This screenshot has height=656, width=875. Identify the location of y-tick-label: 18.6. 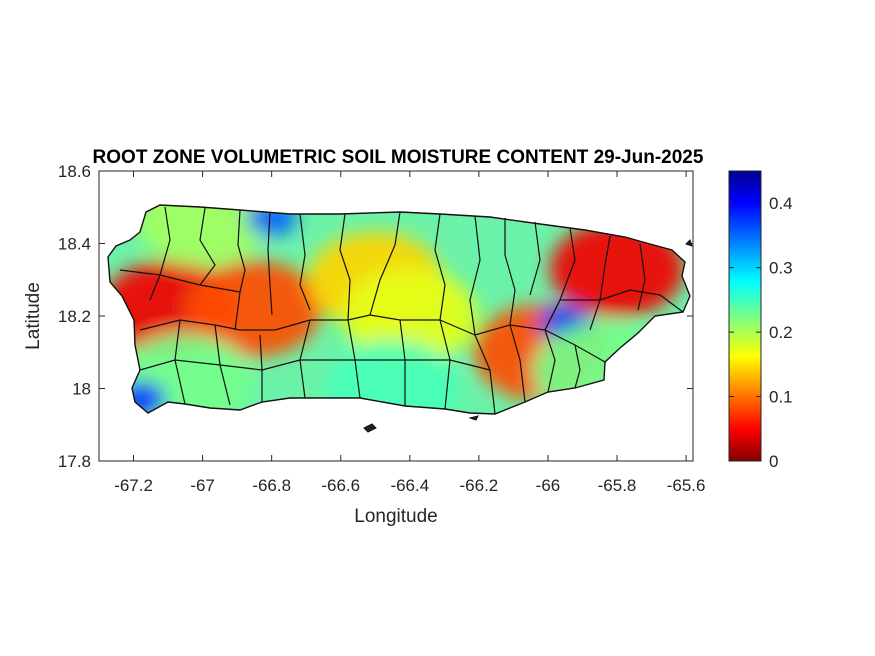
(74, 171).